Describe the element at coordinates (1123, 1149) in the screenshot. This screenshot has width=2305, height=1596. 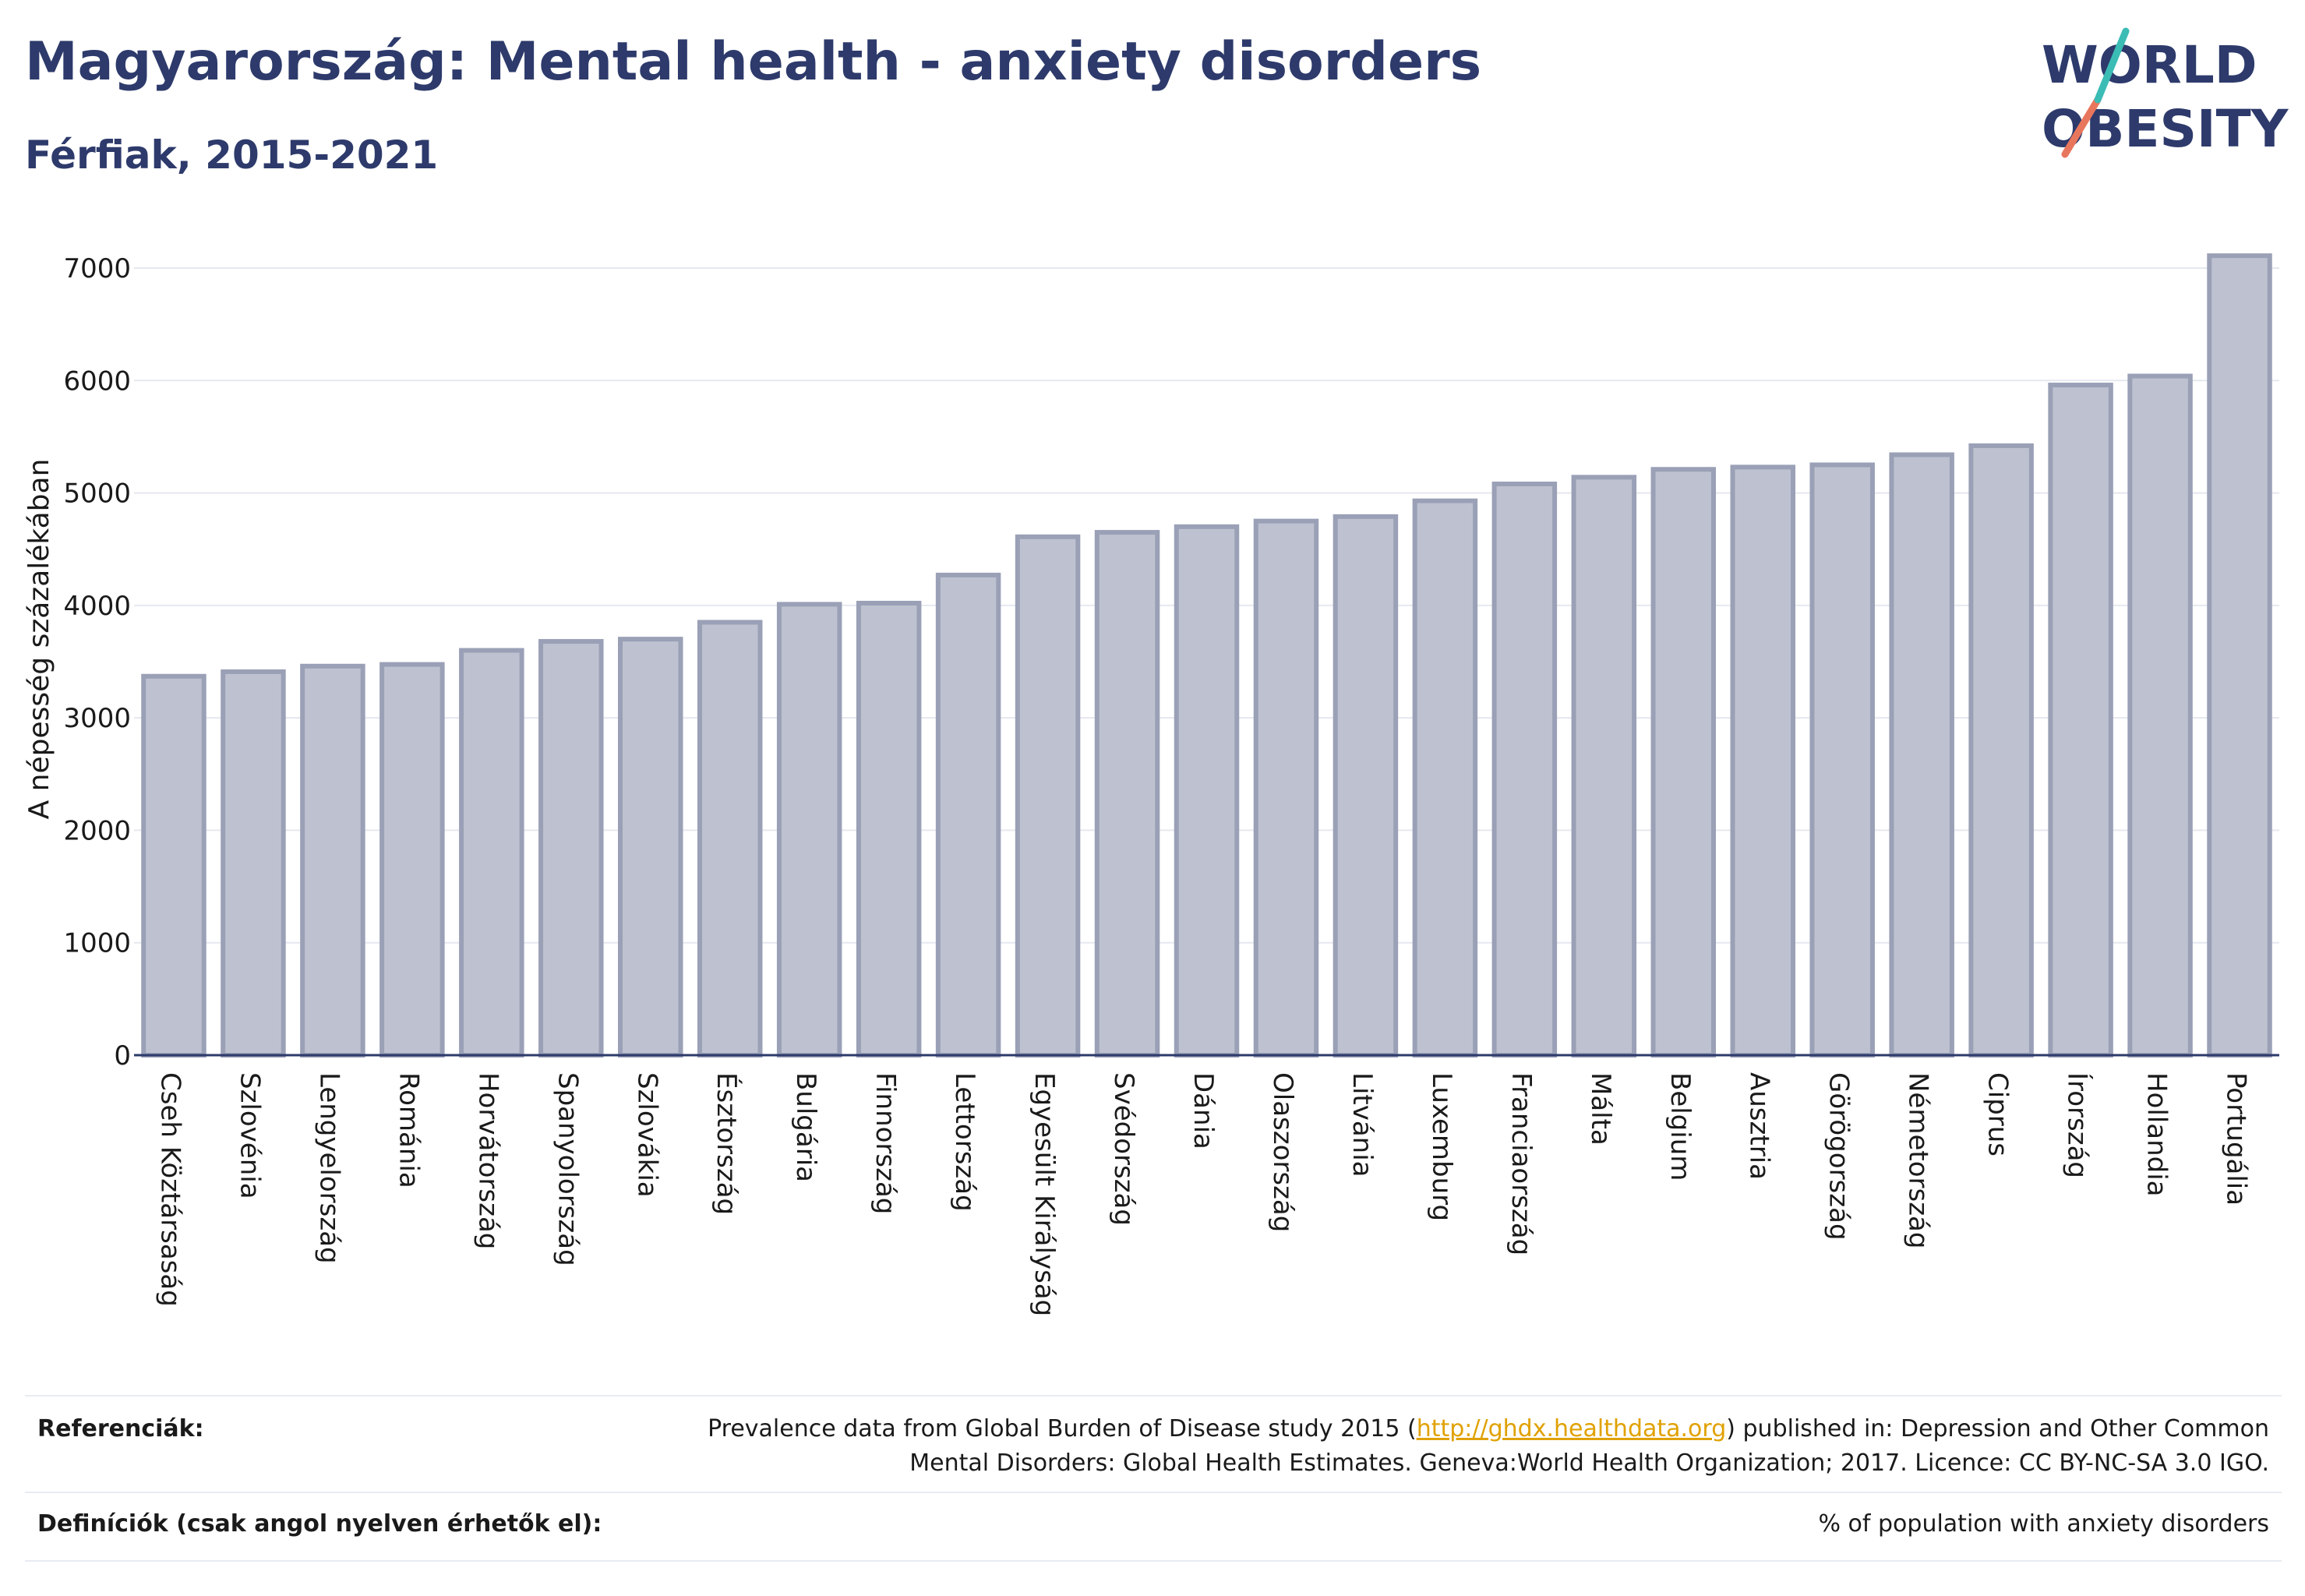
I see `x-tick-label: Svédország` at that location.